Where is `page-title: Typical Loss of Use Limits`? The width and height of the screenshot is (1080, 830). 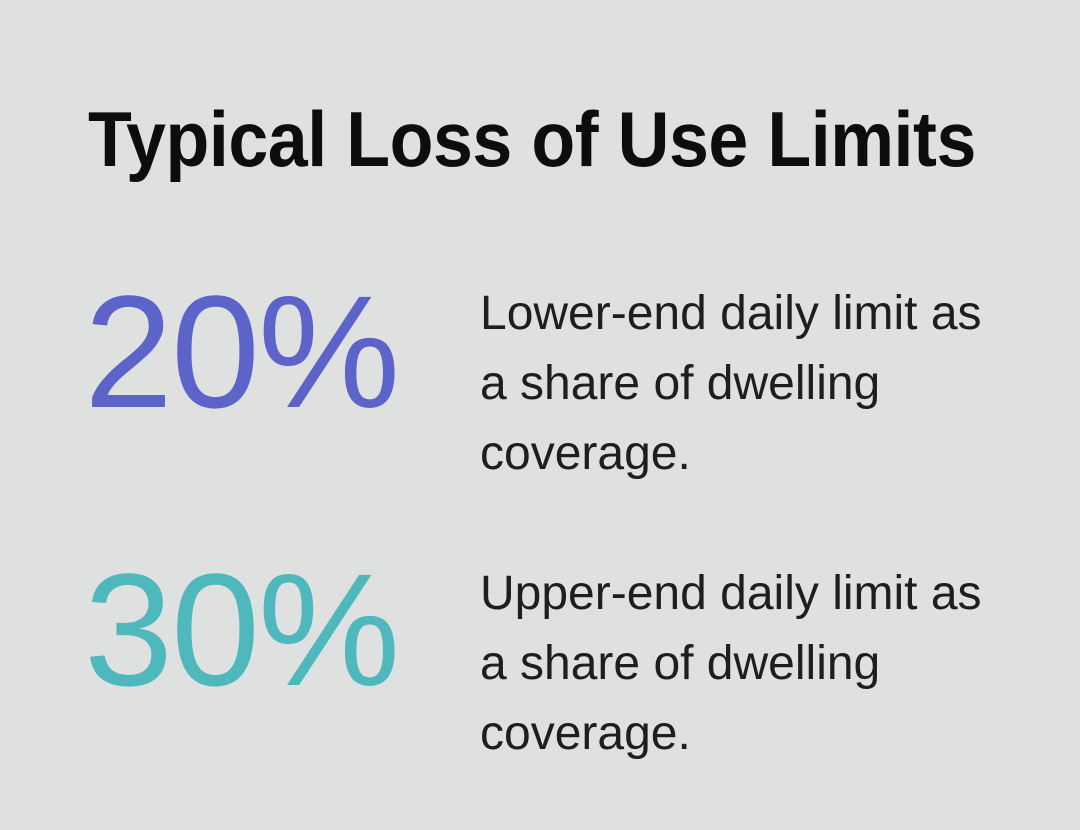
page-title: Typical Loss of Use Limits is located at coordinates (532, 139).